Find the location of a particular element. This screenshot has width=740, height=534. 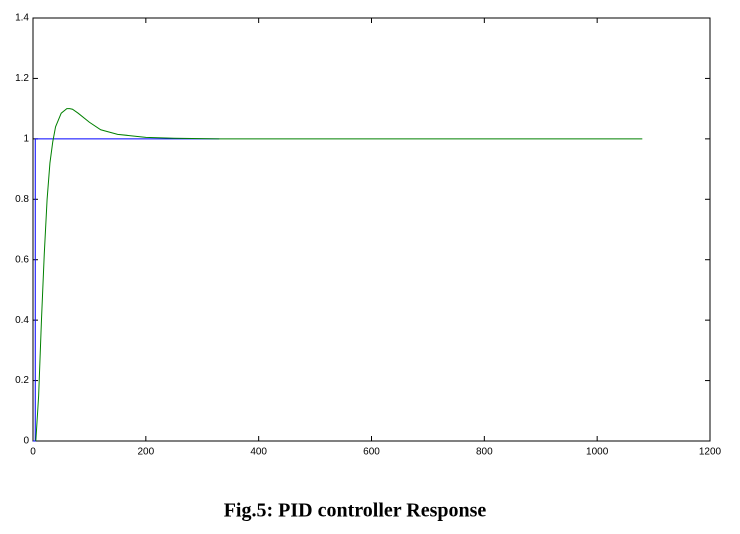

y-tick-label: 1.2 is located at coordinates (22, 78).